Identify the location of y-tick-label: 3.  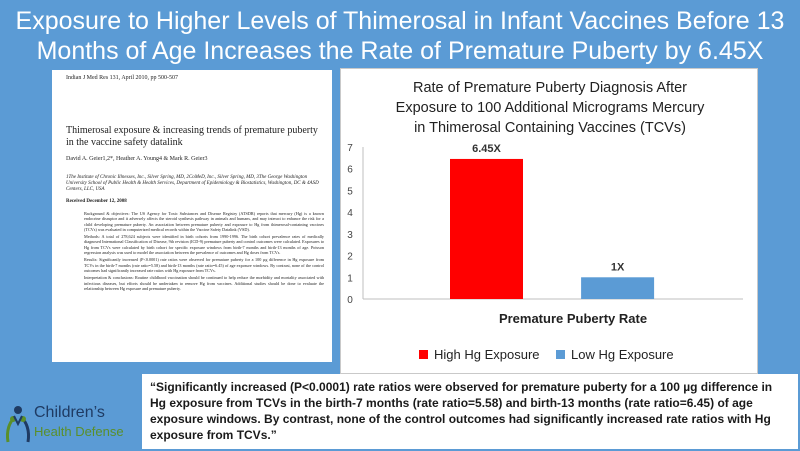
(350, 235).